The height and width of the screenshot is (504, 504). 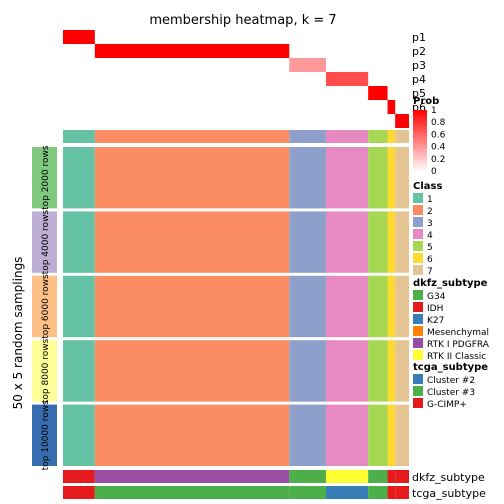 I want to click on prob-legend-tick: 0.8, so click(x=438, y=123).